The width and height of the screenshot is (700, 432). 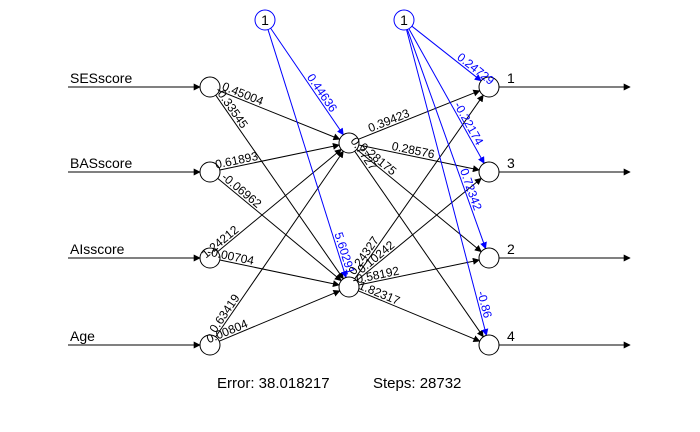 What do you see at coordinates (468, 123) in the screenshot?
I see `bias-weight-label: -0.22174` at bounding box center [468, 123].